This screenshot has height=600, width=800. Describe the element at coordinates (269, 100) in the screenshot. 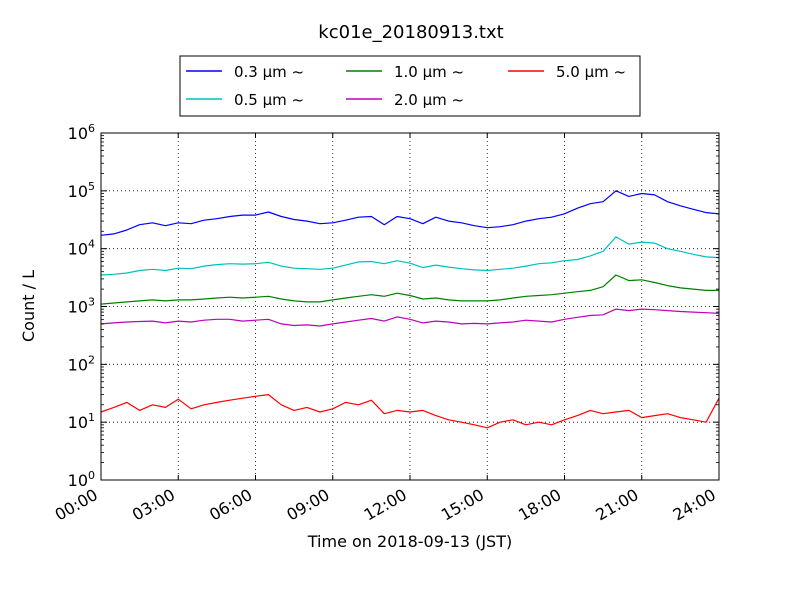

I see `legend-label: 0.5 μm ~` at that location.